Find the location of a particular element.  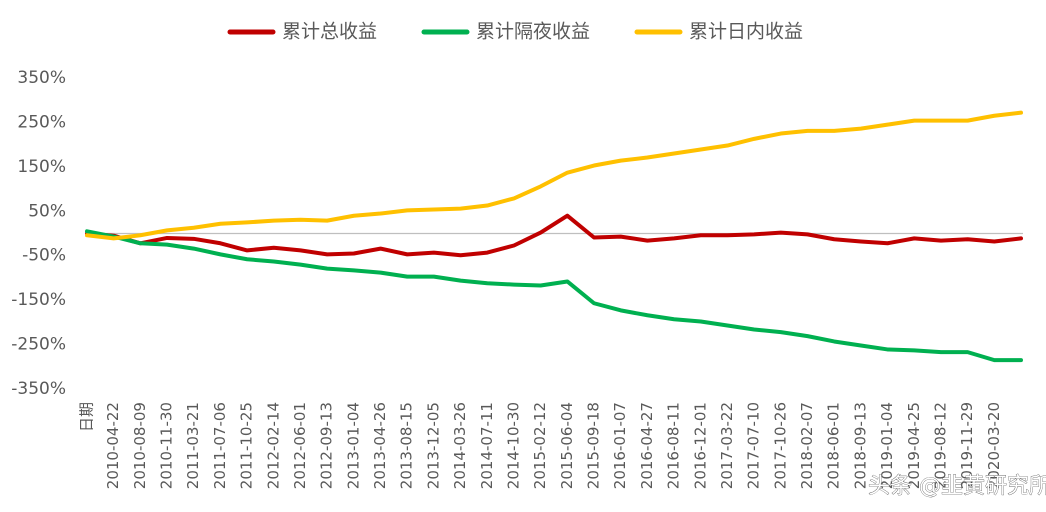

x-tick-label: 2012-02-14 is located at coordinates (273, 445).